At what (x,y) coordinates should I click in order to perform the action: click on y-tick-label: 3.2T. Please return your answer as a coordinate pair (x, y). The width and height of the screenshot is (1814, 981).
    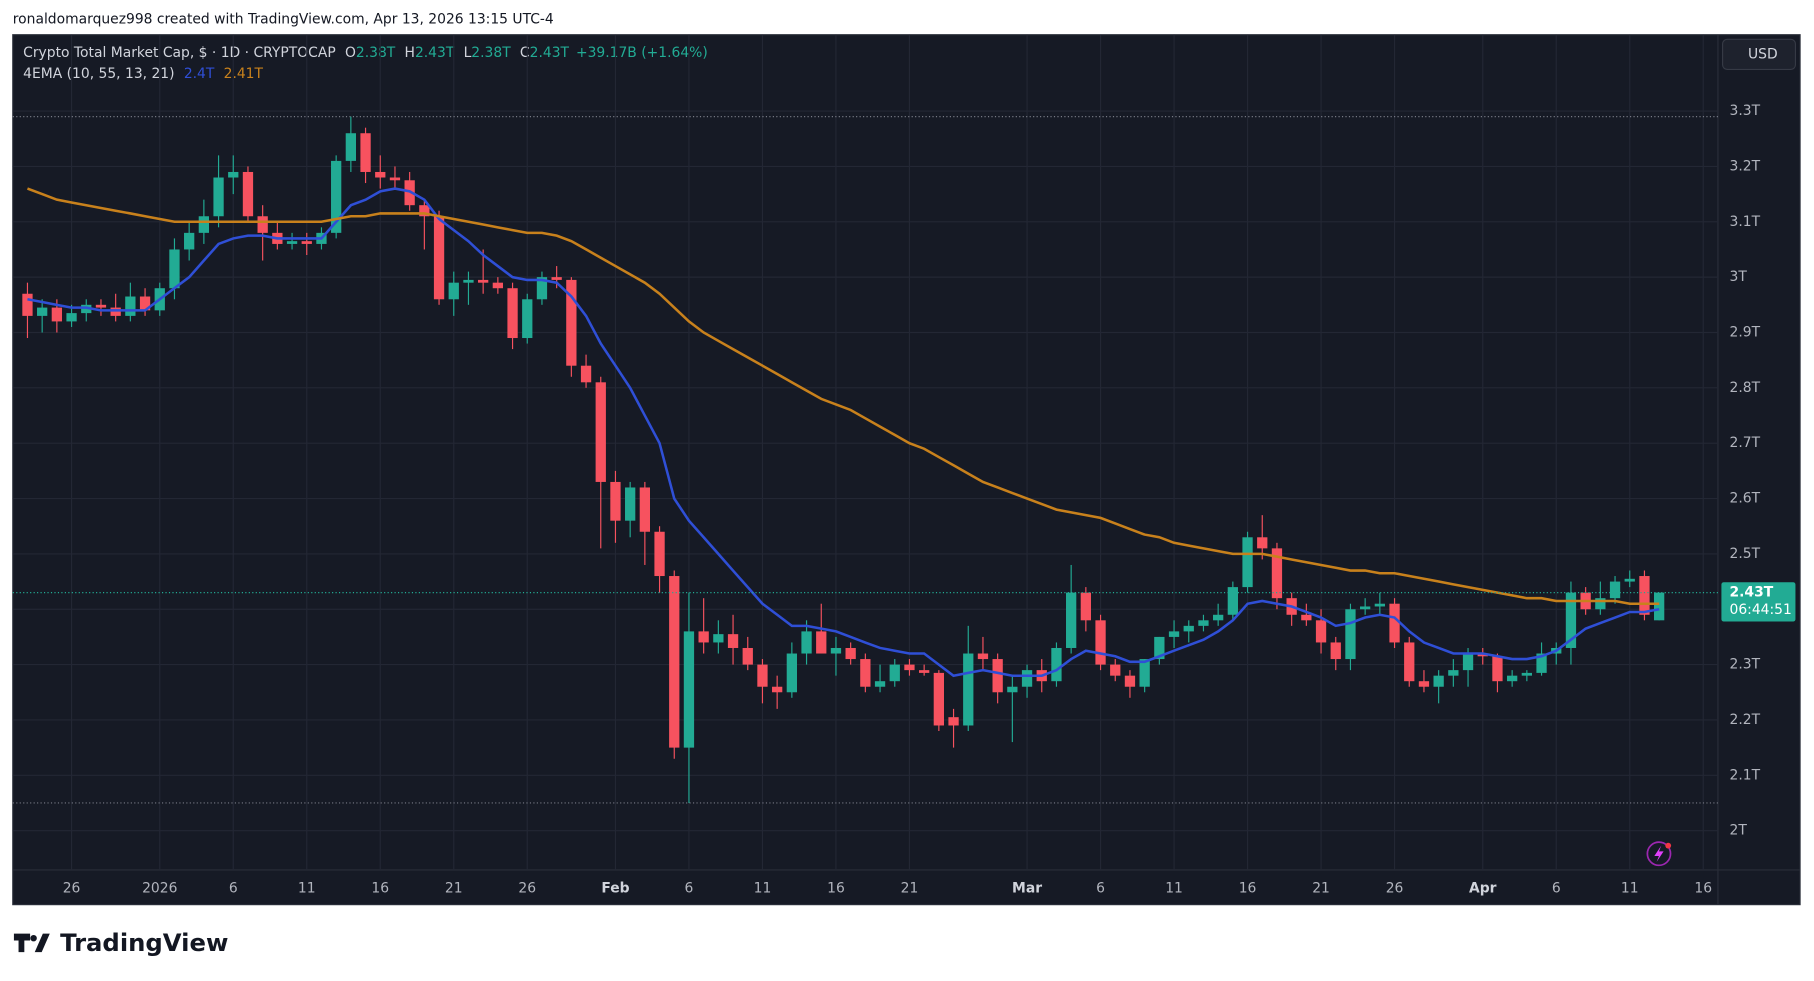
    Looking at the image, I should click on (1745, 166).